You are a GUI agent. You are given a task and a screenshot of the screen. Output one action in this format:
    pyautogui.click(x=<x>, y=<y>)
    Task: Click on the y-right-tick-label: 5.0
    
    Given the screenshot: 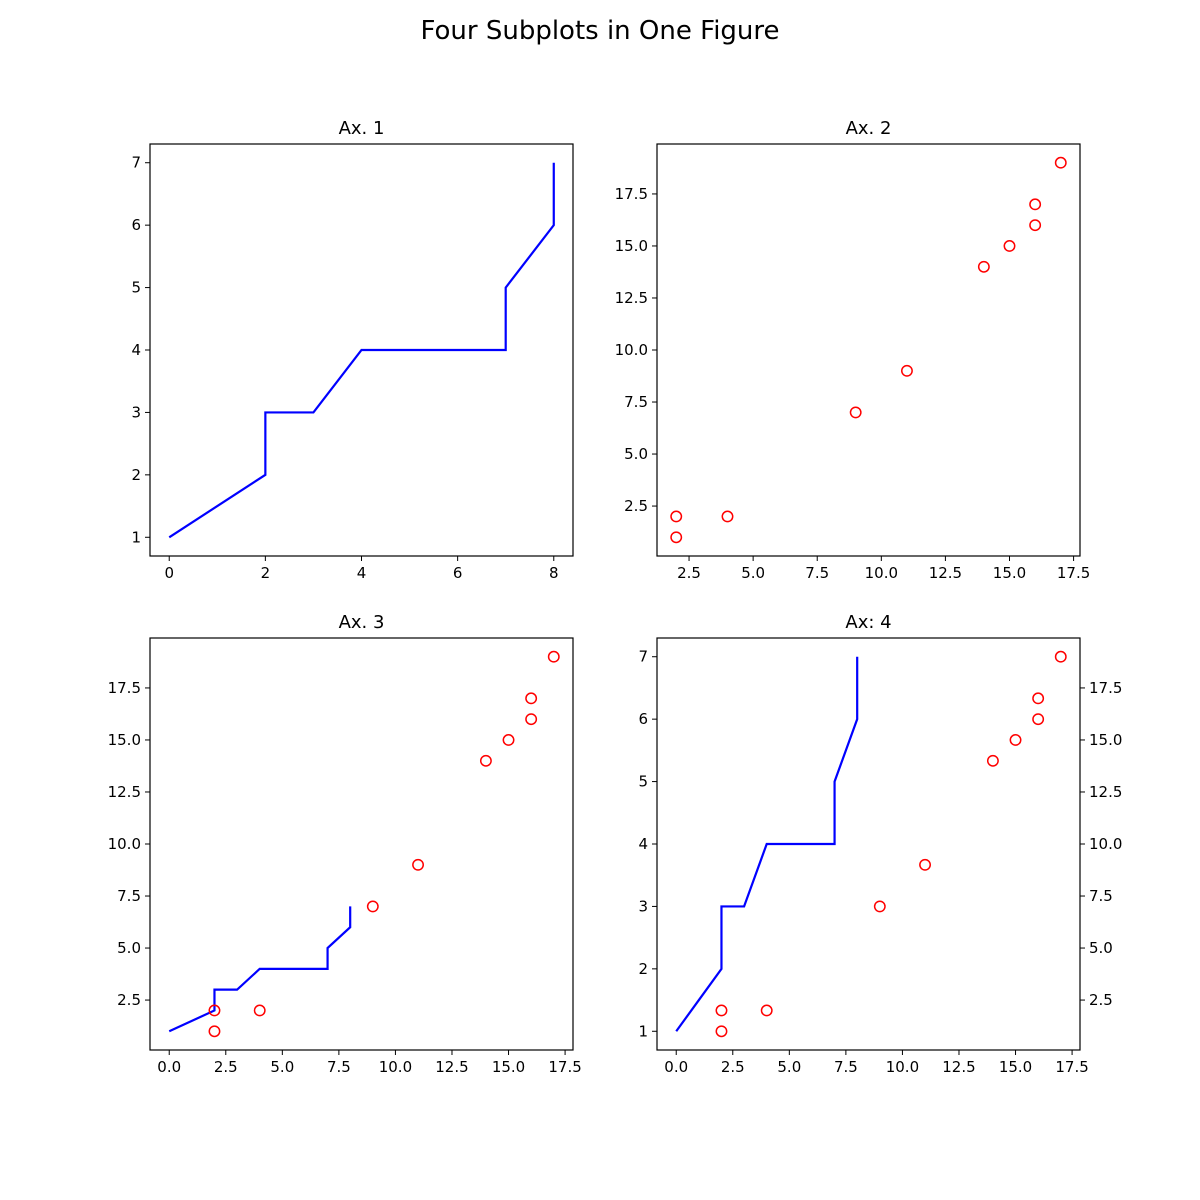 What is the action you would take?
    pyautogui.click(x=1101, y=948)
    